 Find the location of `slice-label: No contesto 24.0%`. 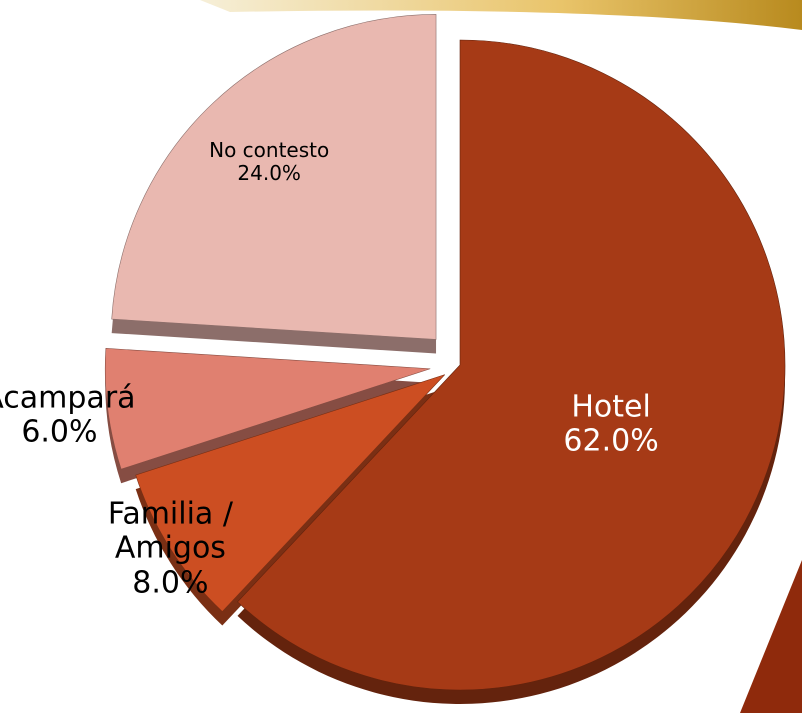

slice-label: No contesto 24.0% is located at coordinates (269, 161).